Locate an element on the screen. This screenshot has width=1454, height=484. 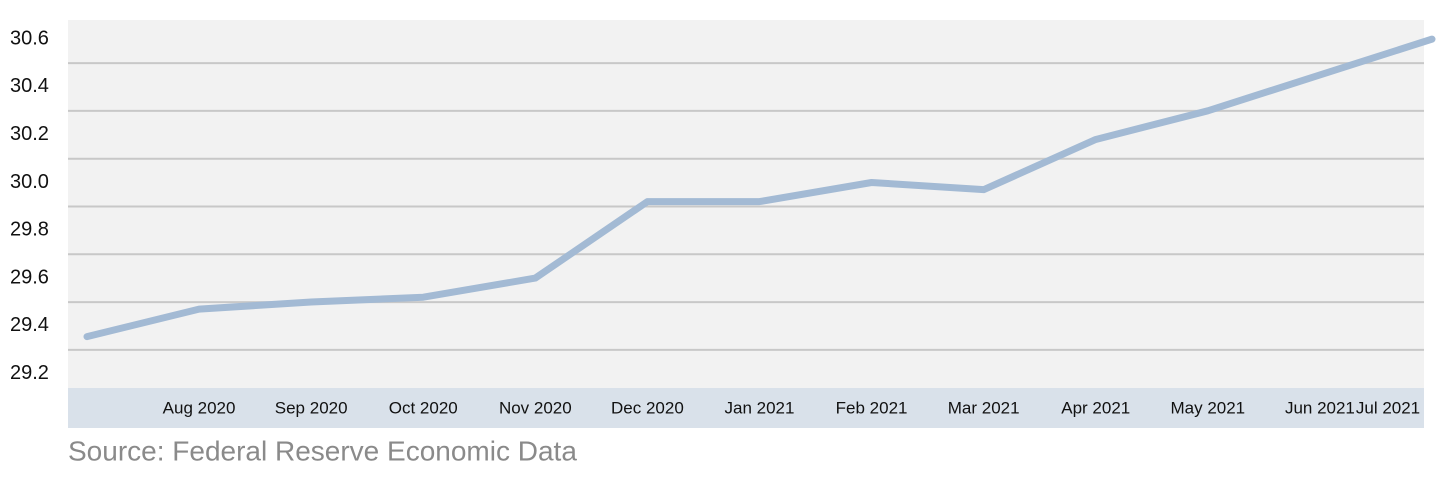
x-tick-label: Oct 2020 is located at coordinates (423, 407).